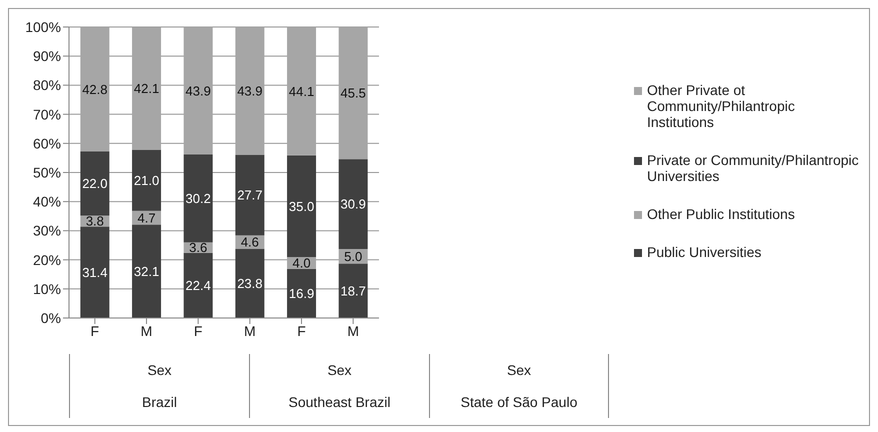 The image size is (878, 432). I want to click on data-label: 35.0, so click(301, 206).